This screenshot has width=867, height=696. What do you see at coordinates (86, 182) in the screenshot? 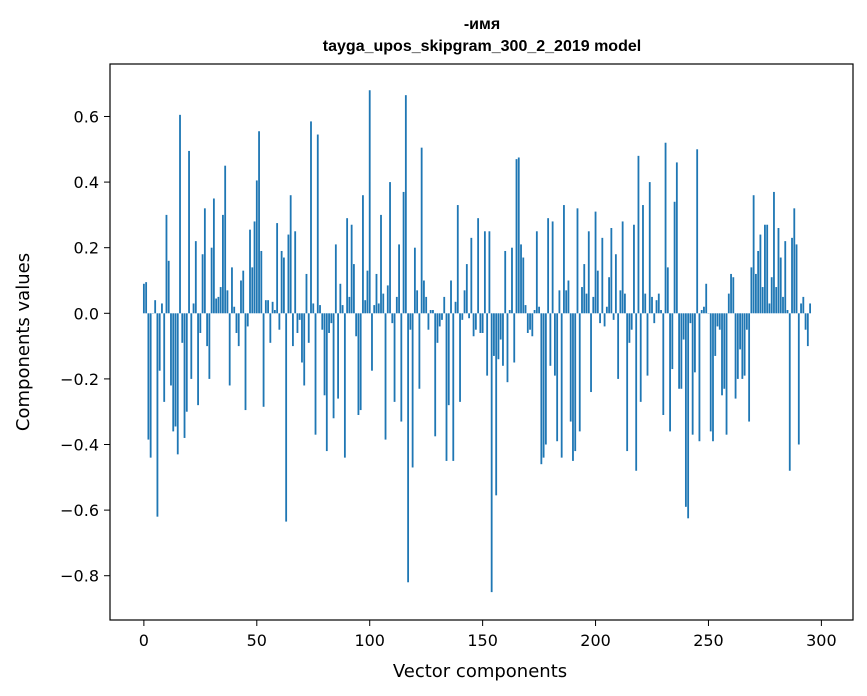
I see `y-tick-label: 0.4` at bounding box center [86, 182].